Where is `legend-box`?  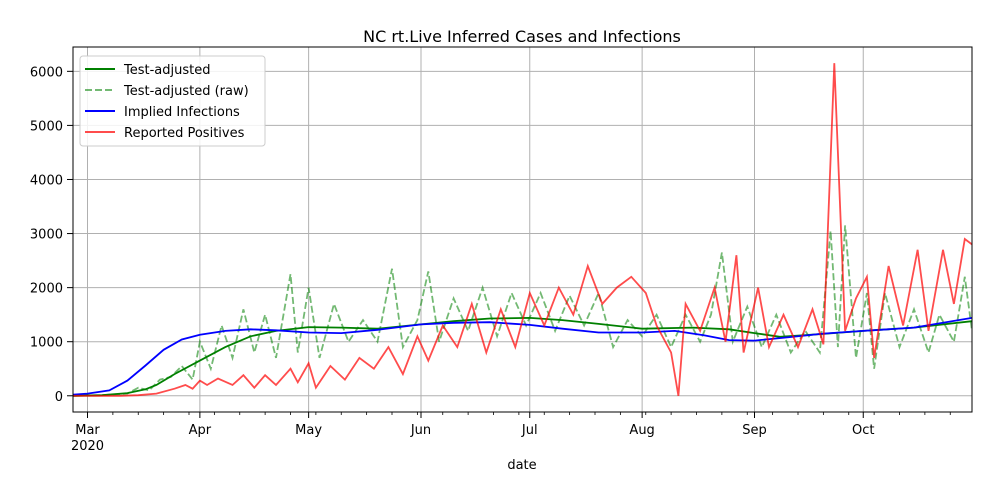
legend-box is located at coordinates (172, 101).